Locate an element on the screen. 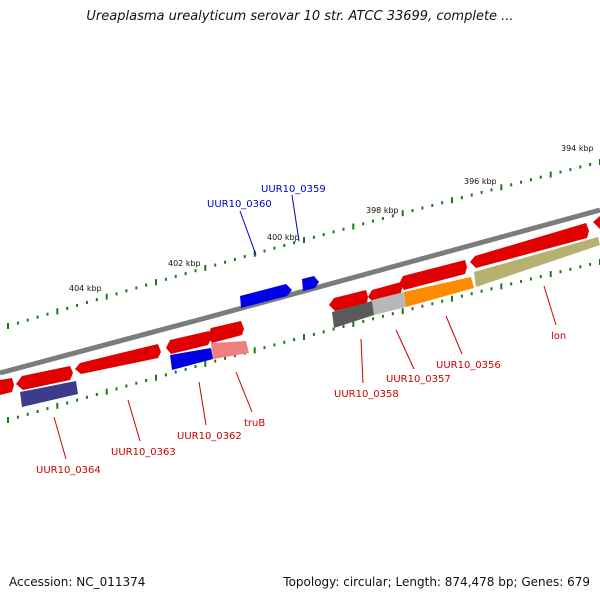  label-trub: truB is located at coordinates (254, 423).